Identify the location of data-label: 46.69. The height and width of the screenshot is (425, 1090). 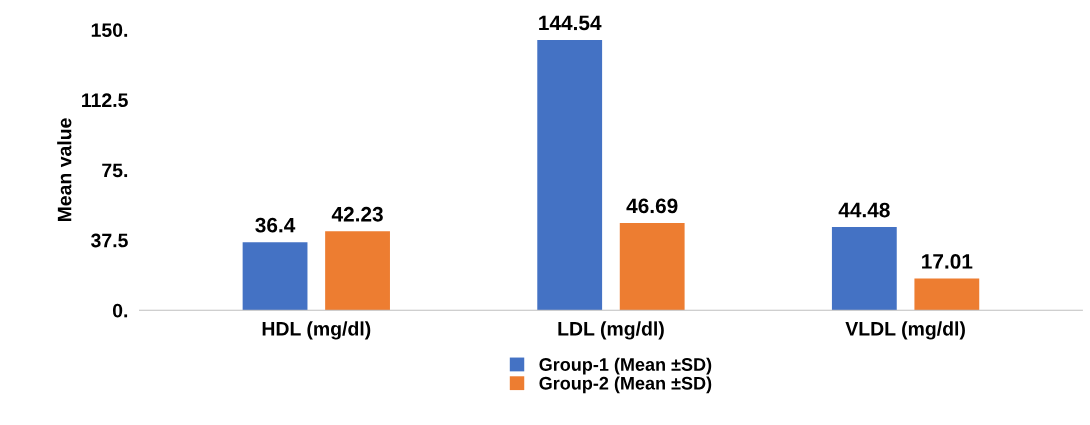
(652, 206).